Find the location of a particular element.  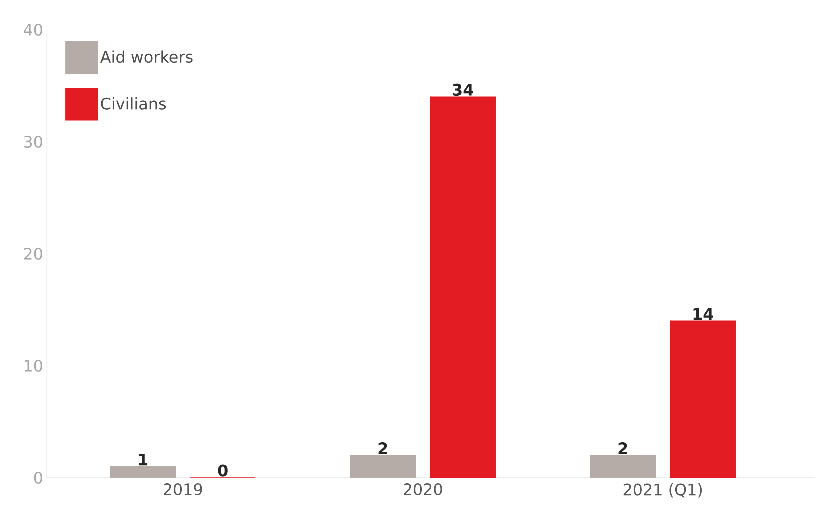

x-tick-label: 2020 is located at coordinates (423, 490).